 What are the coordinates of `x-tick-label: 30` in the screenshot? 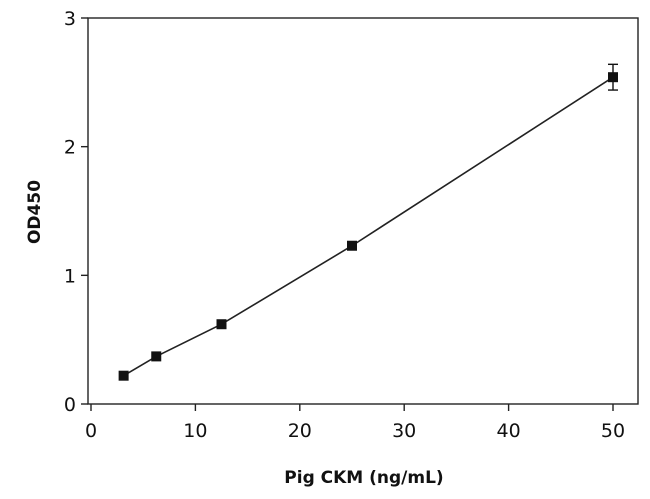 It's located at (404, 431).